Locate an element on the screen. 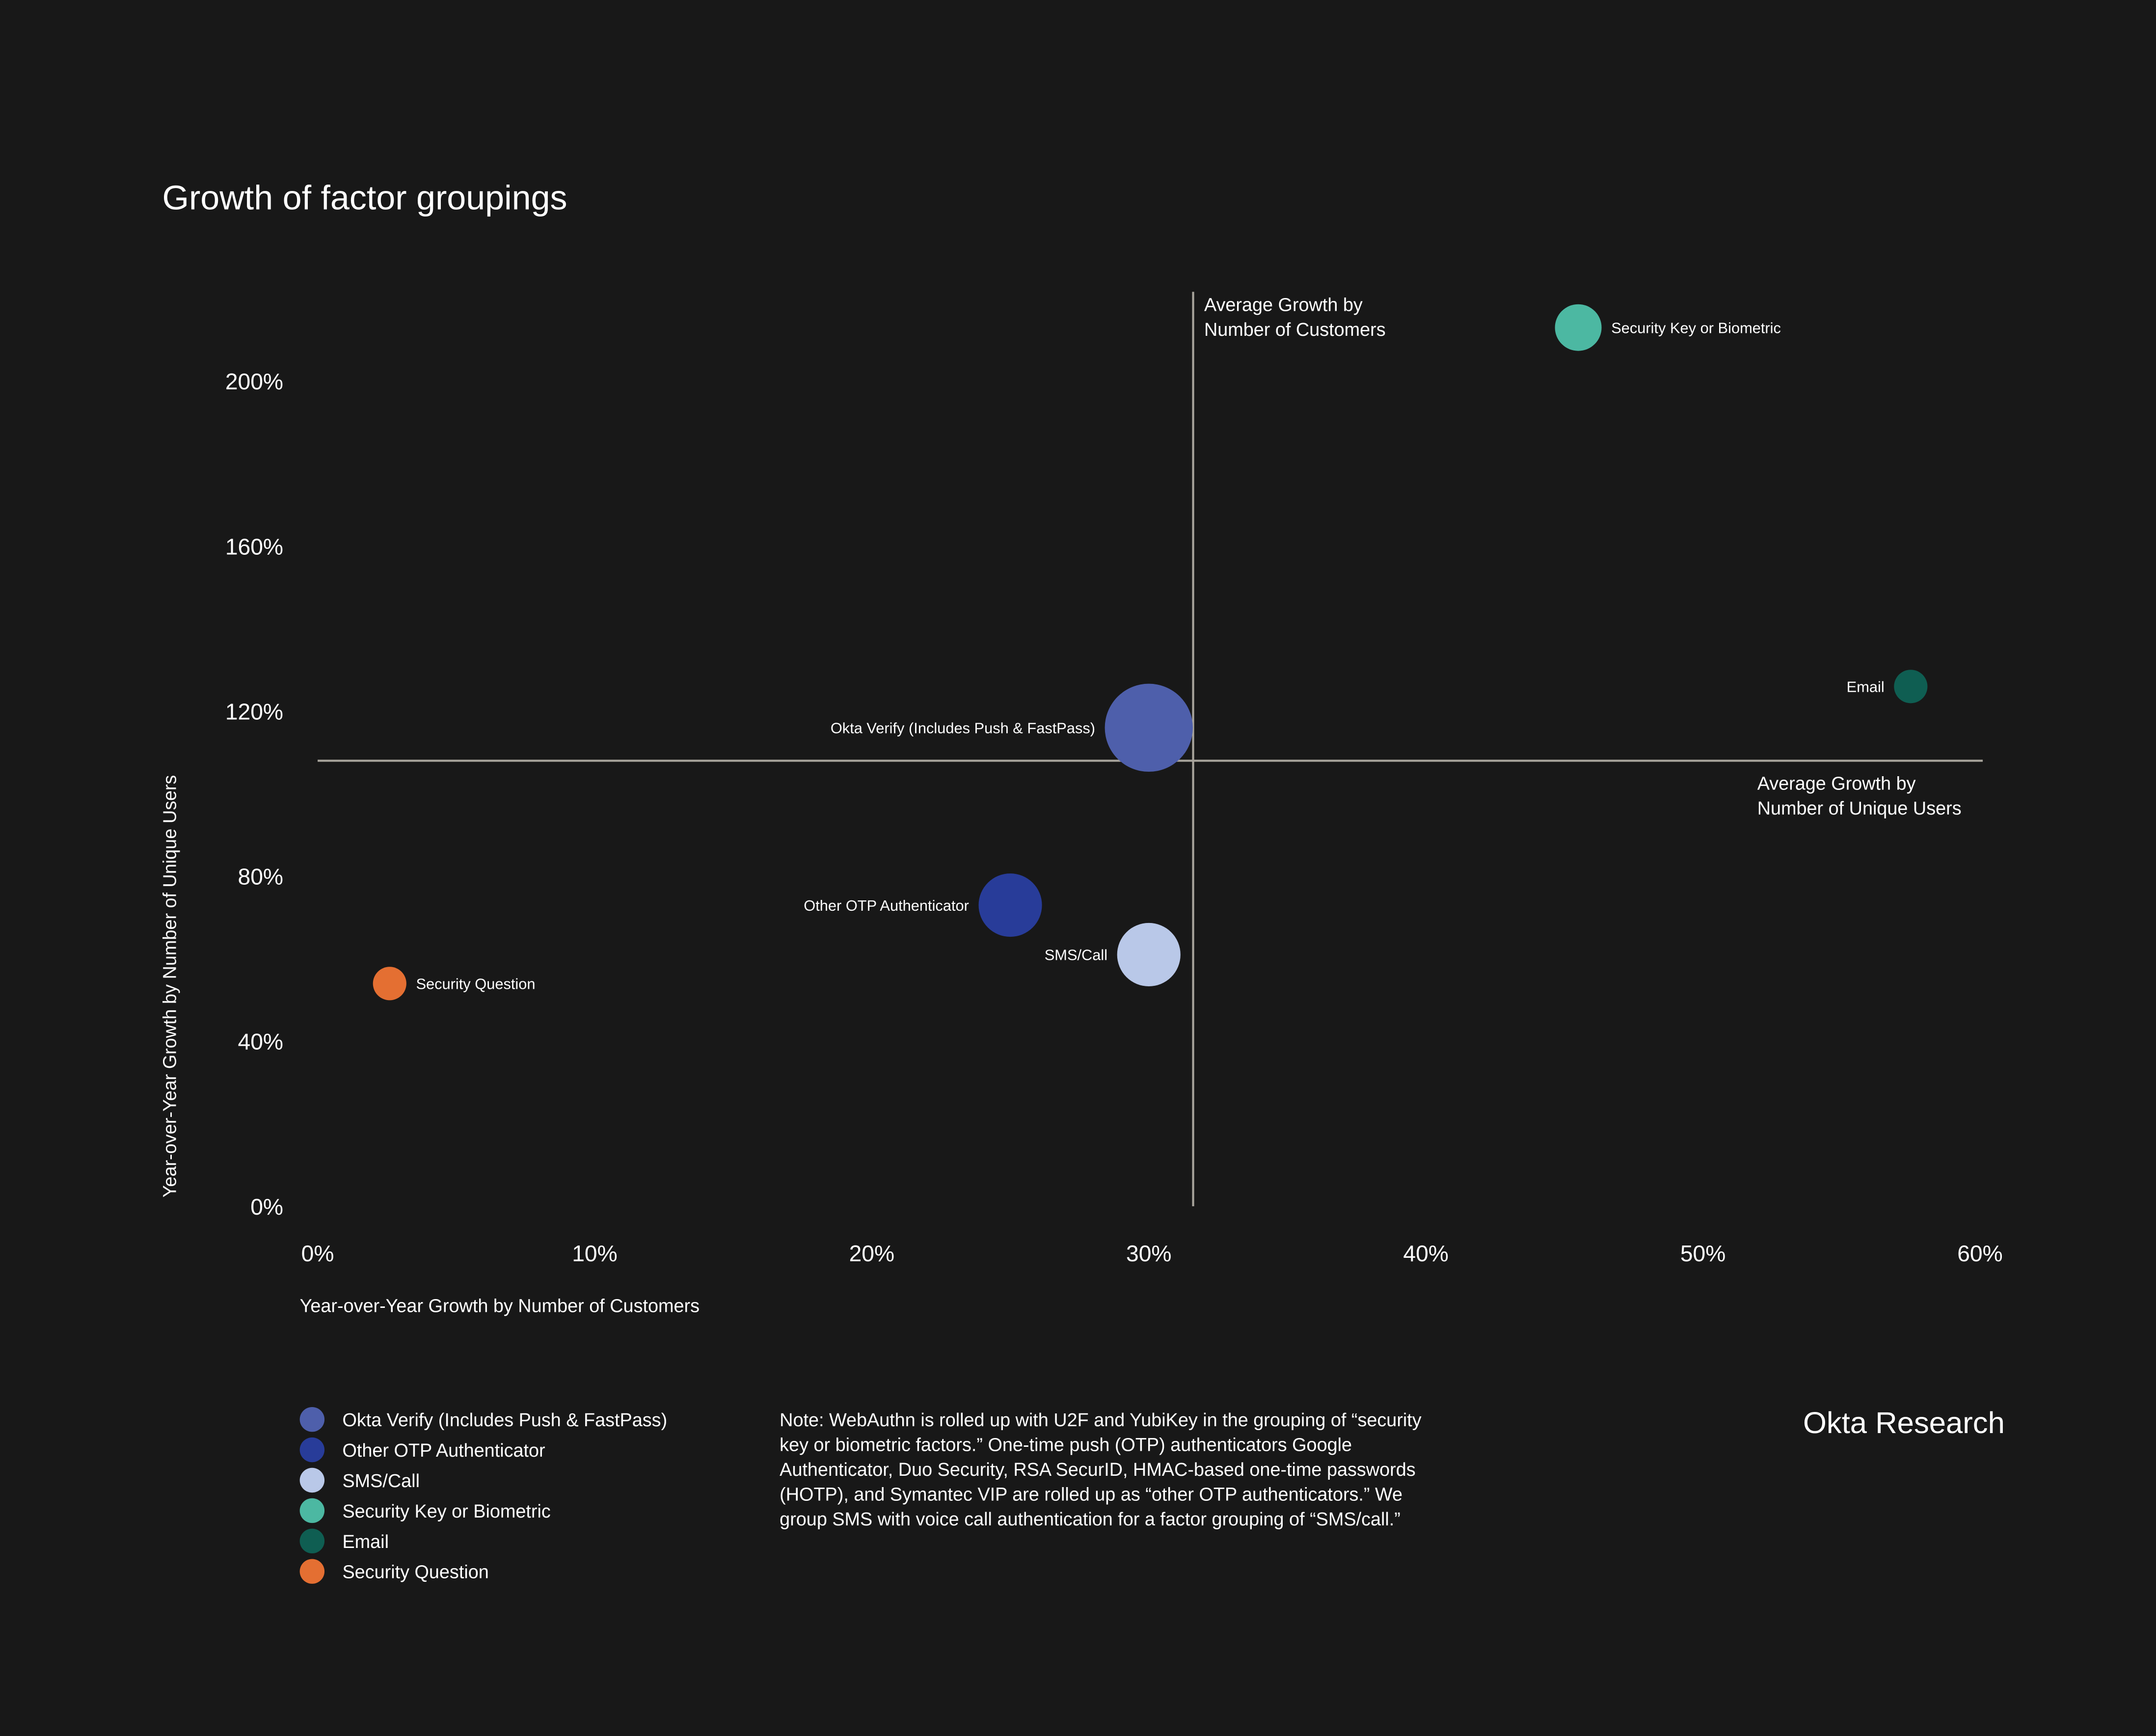  bubble-label: Okta Verify (Includes Push & FastPass) is located at coordinates (963, 727).